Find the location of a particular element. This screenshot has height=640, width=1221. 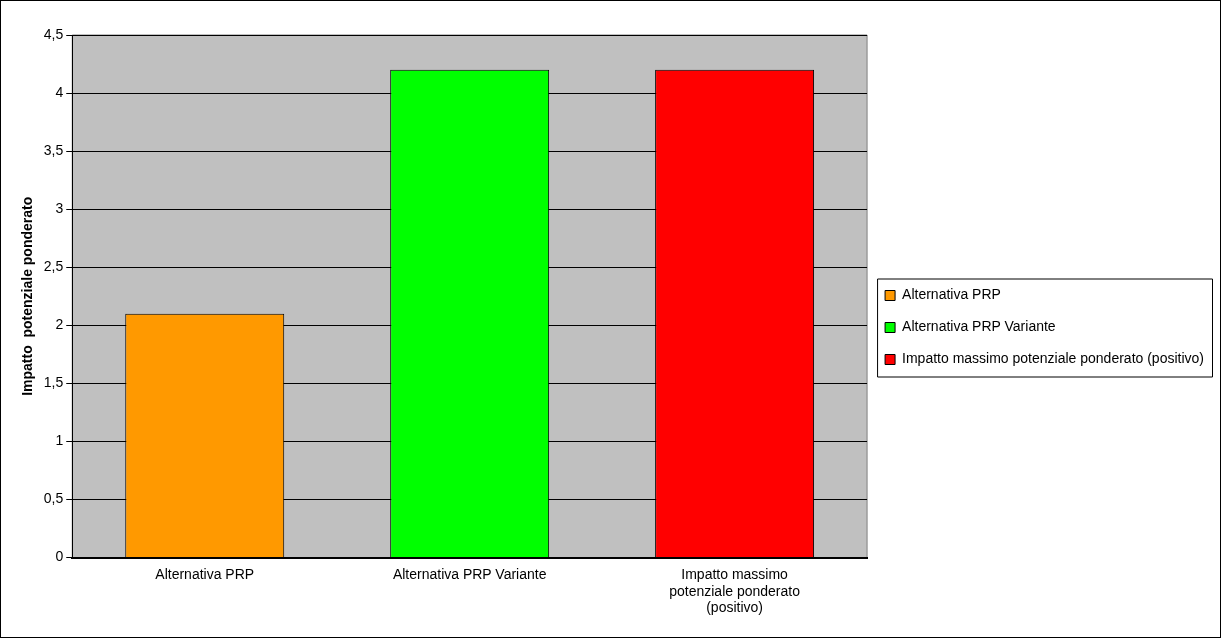

legend-label: Alternativa PRP is located at coordinates (951, 294).